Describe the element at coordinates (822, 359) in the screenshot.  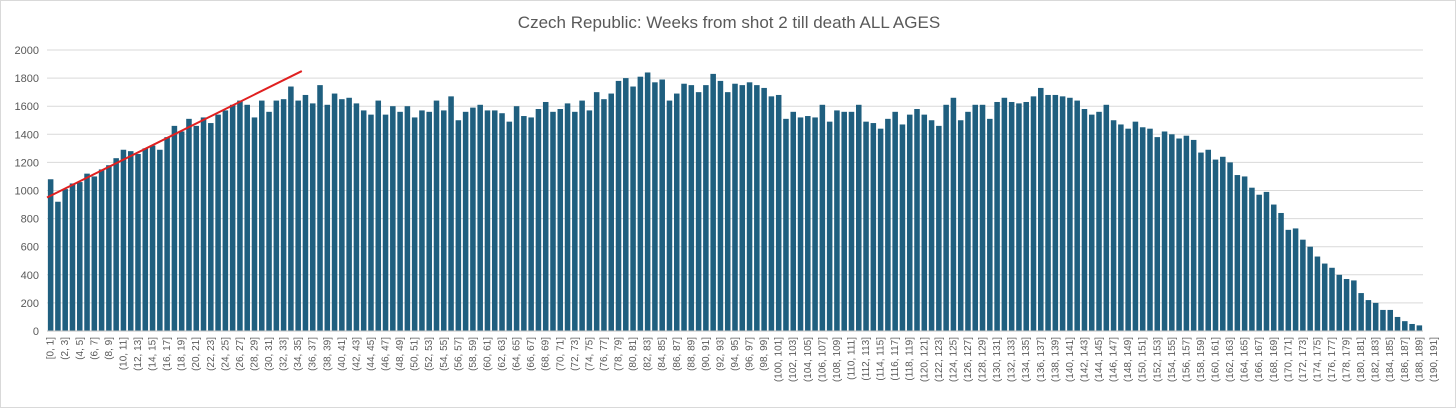
I see `x-tick-label: (106, 107]` at that location.